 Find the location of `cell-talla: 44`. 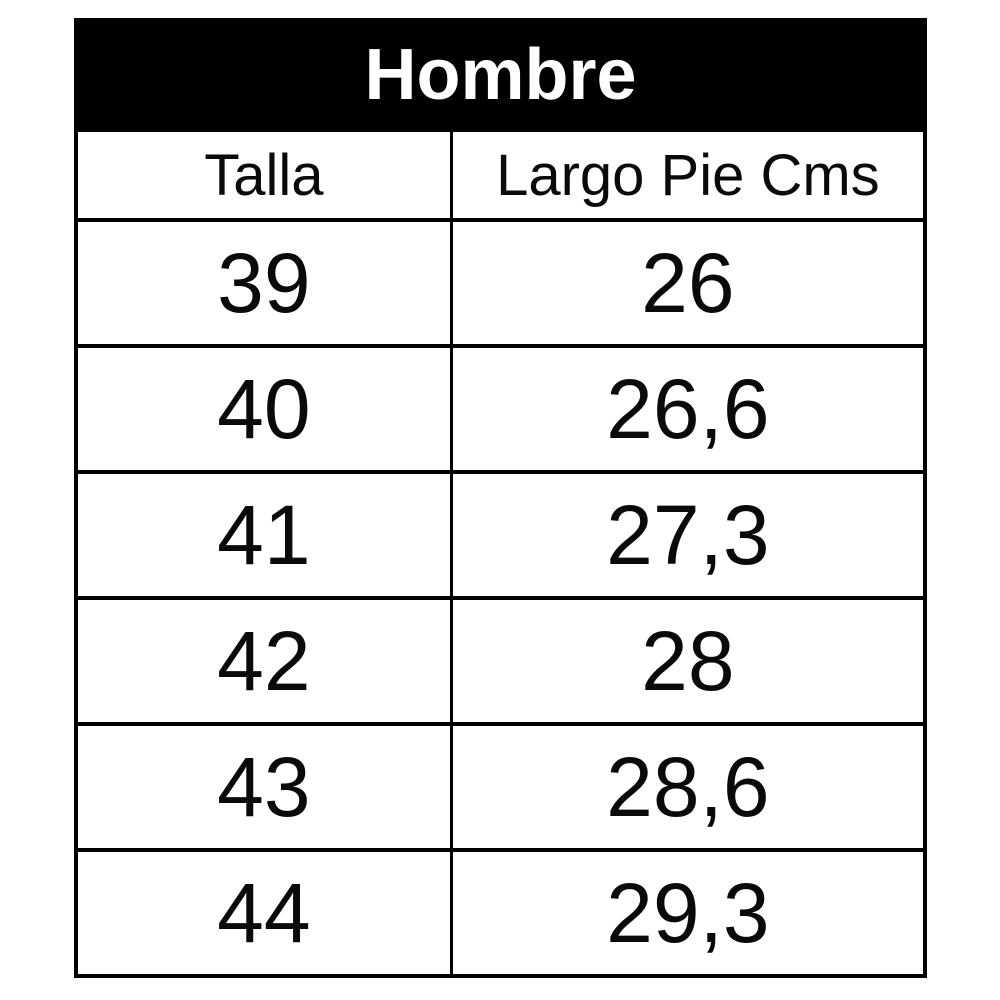

cell-talla: 44 is located at coordinates (263, 913).